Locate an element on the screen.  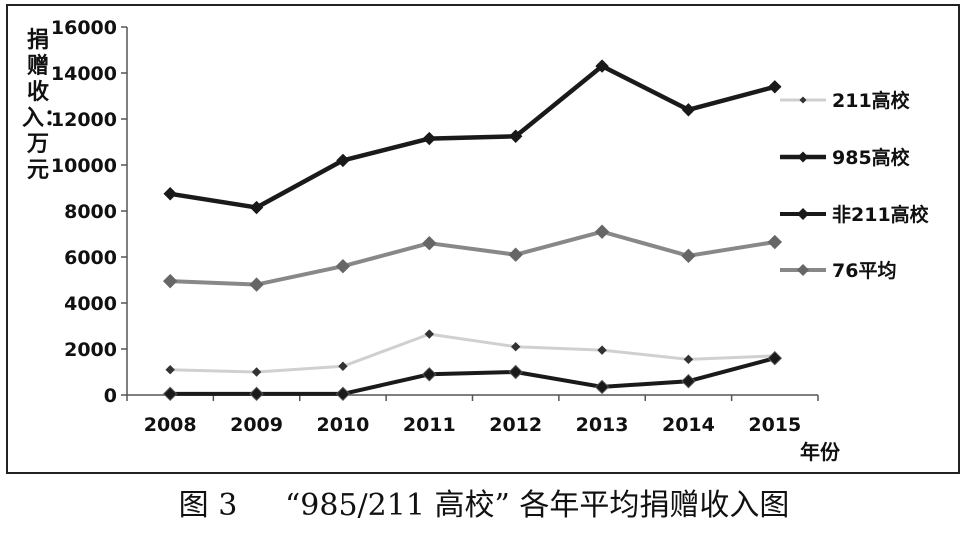
y-axis-label: 捐赠收入：万元 is located at coordinates (44, 105).